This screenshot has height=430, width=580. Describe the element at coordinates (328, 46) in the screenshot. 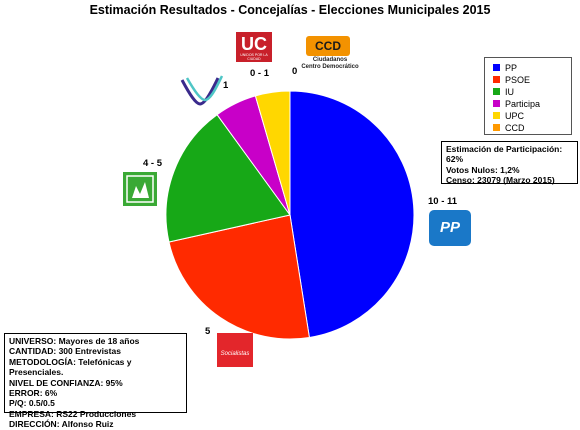

I see `ccd-logo: CCD` at that location.